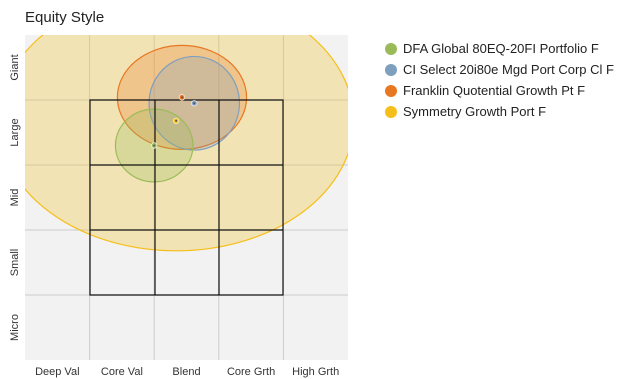 This screenshot has height=379, width=642. I want to click on y-tick-label: Micro, so click(15, 327).